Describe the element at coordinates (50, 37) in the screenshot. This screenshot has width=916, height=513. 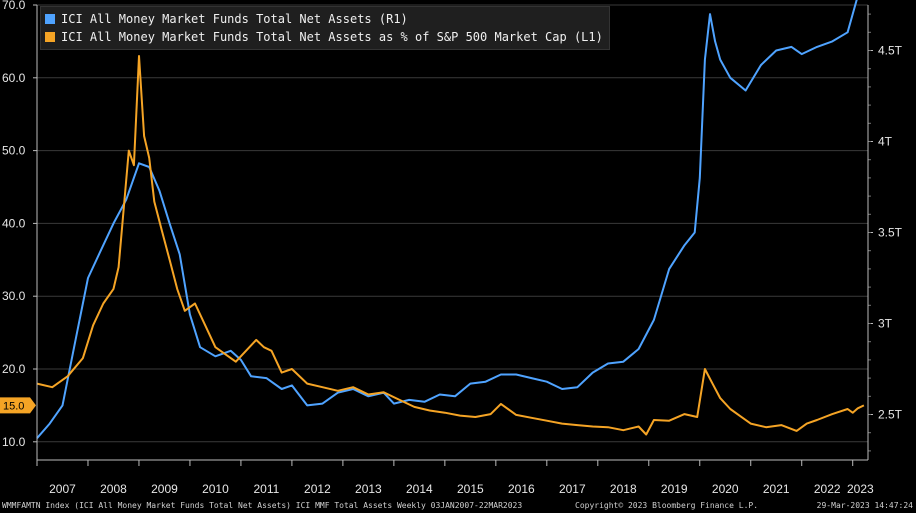
I see `legend-swatch-orange` at that location.